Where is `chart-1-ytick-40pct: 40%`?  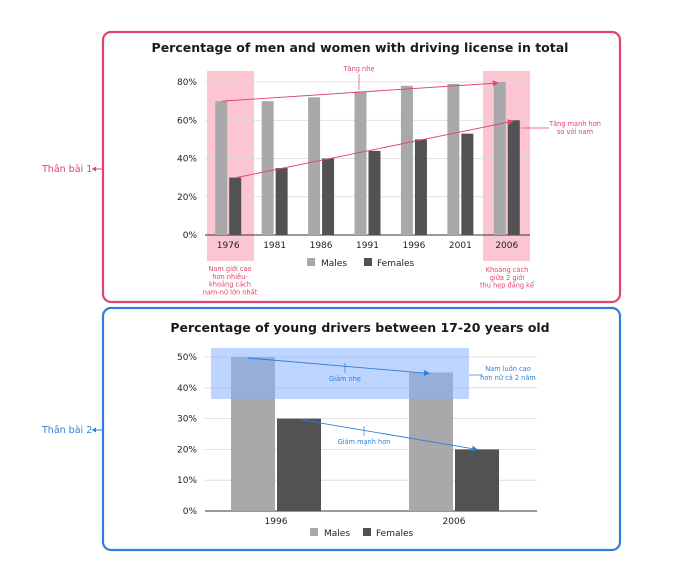
chart-1-ytick-40pct: 40% is located at coordinates (187, 160).